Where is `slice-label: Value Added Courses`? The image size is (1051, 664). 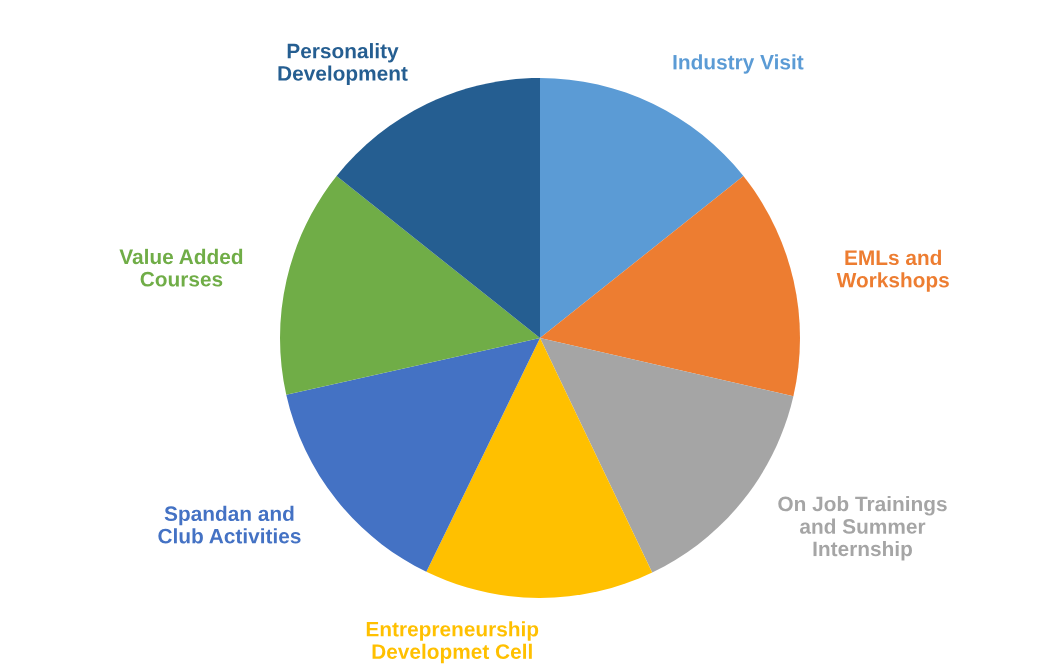
slice-label: Value Added Courses is located at coordinates (181, 267).